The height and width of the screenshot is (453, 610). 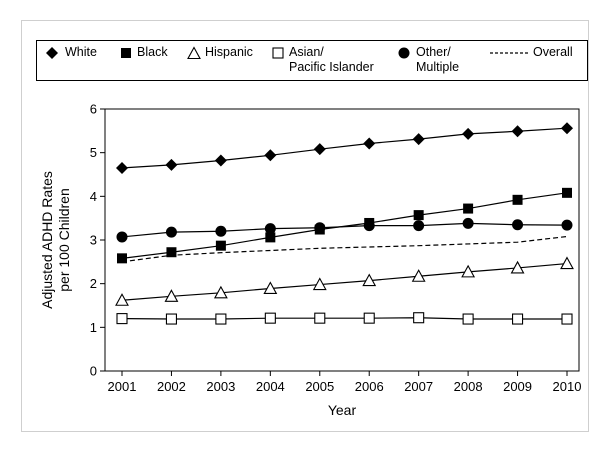 What do you see at coordinates (47, 240) in the screenshot?
I see `y-axis-label-line: Adjusted ADHD Rates` at bounding box center [47, 240].